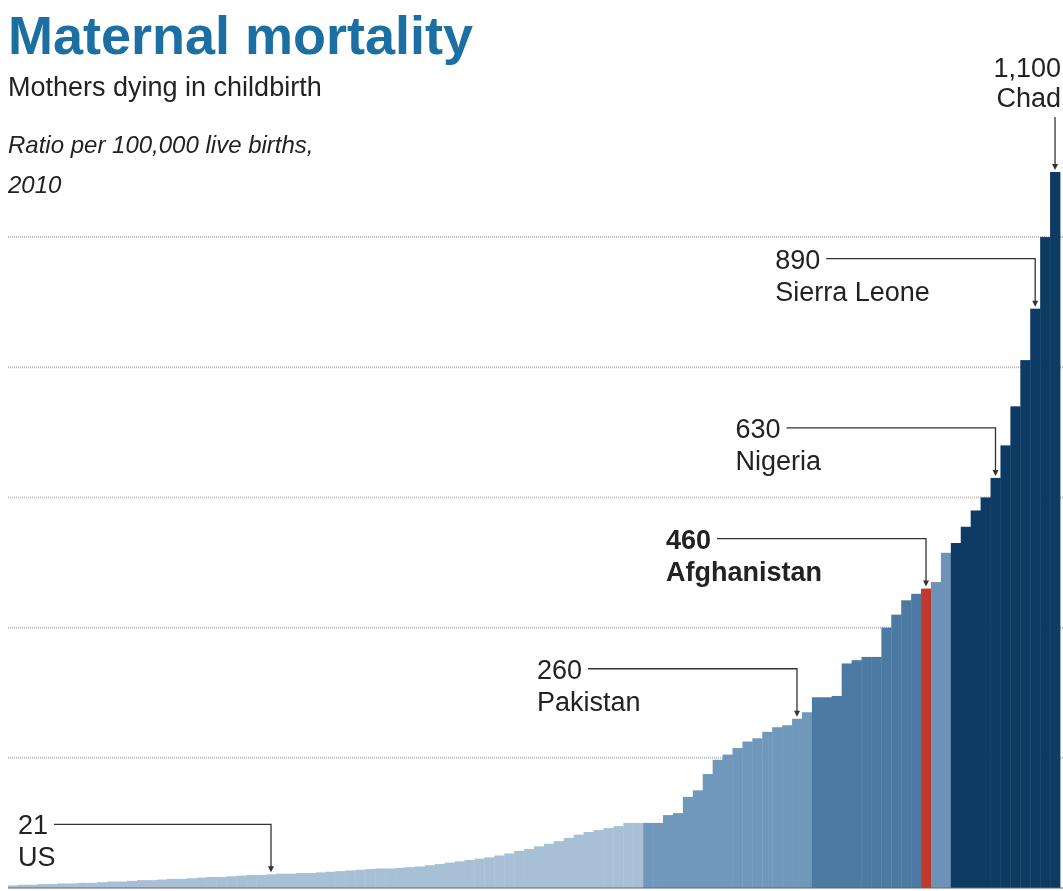 The height and width of the screenshot is (891, 1063). What do you see at coordinates (160, 164) in the screenshot?
I see `y-axis-title: Ratio per 100,000 live births, 2010` at bounding box center [160, 164].